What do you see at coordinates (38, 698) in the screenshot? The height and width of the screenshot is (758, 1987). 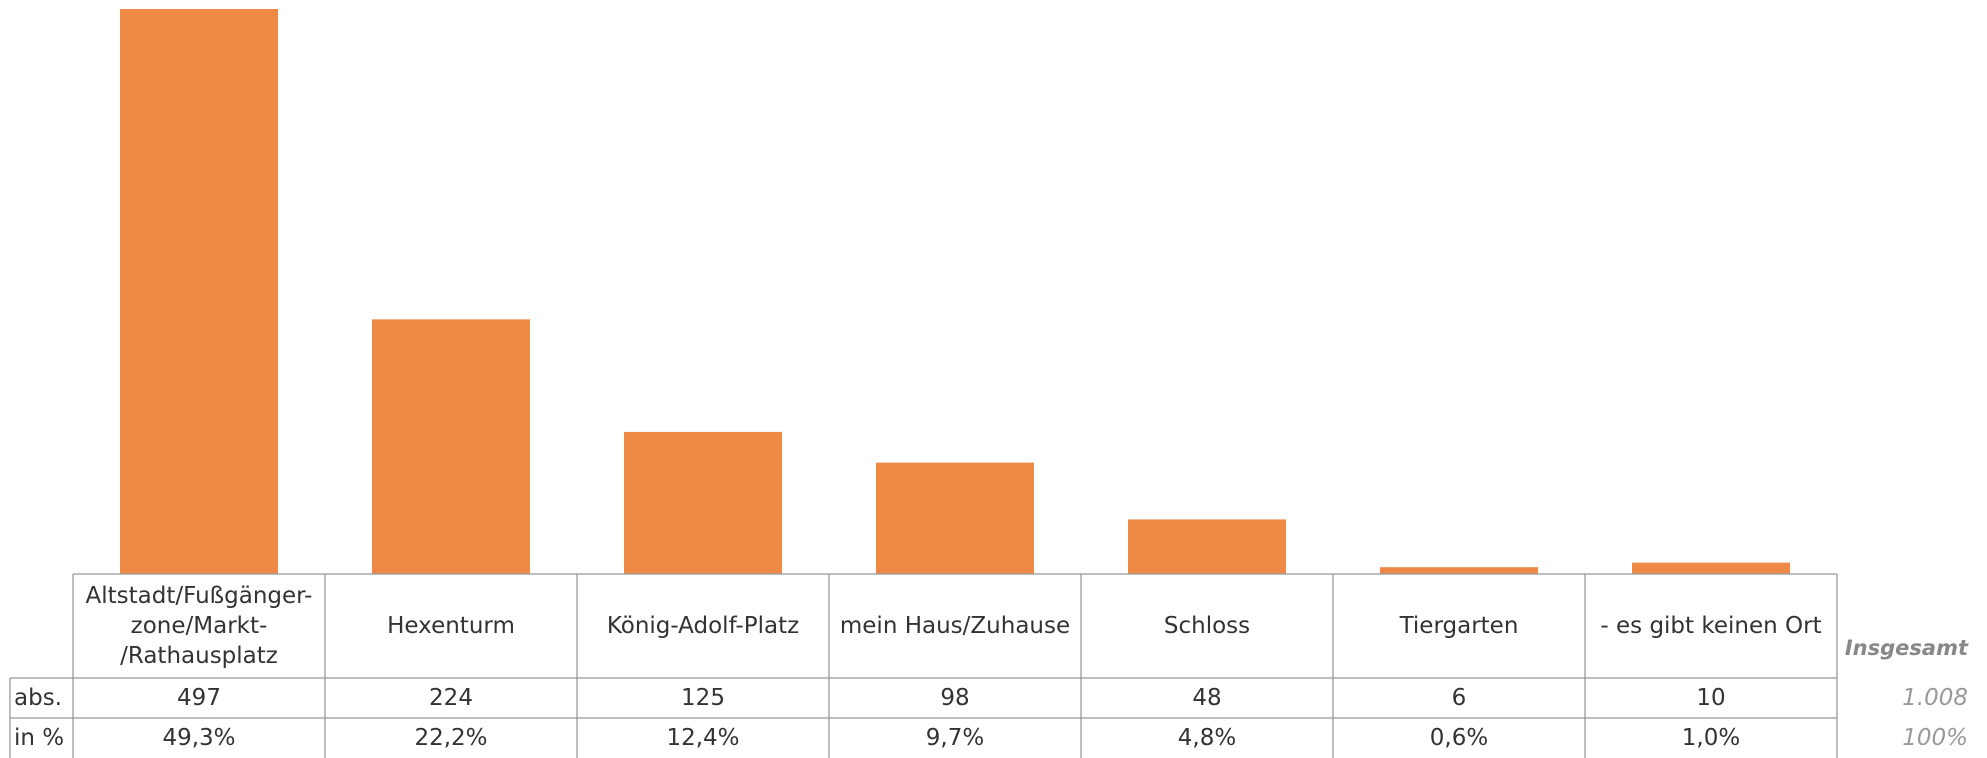 I see `row-label: abs.` at bounding box center [38, 698].